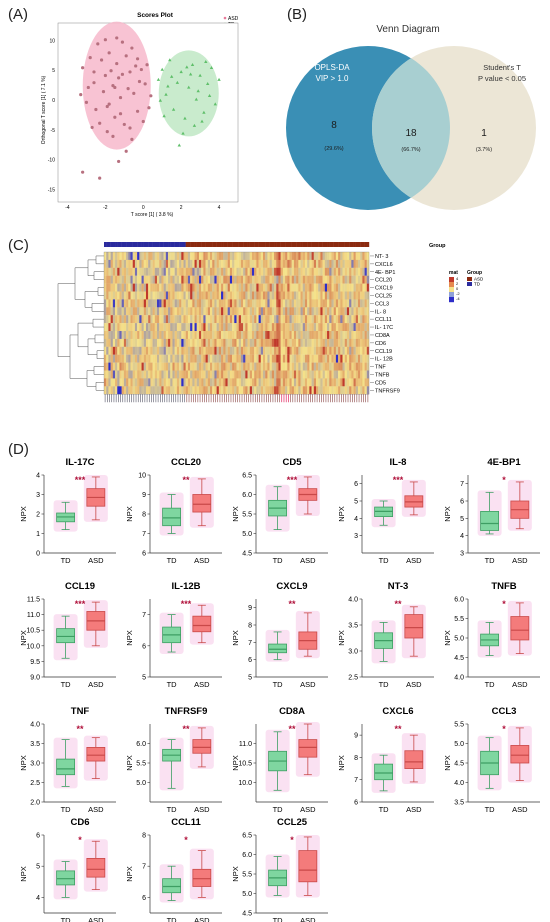 Image resolution: width=550 pixels, height=922 pixels. What do you see at coordinates (247, 914) in the screenshot?
I see `boxplot-ytick-label: 4.5` at bounding box center [247, 914].